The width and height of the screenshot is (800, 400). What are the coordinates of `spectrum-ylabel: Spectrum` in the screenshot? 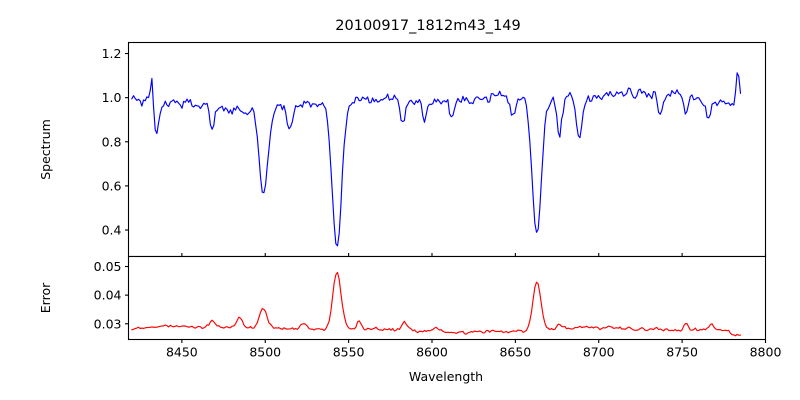 It's located at (45, 149).